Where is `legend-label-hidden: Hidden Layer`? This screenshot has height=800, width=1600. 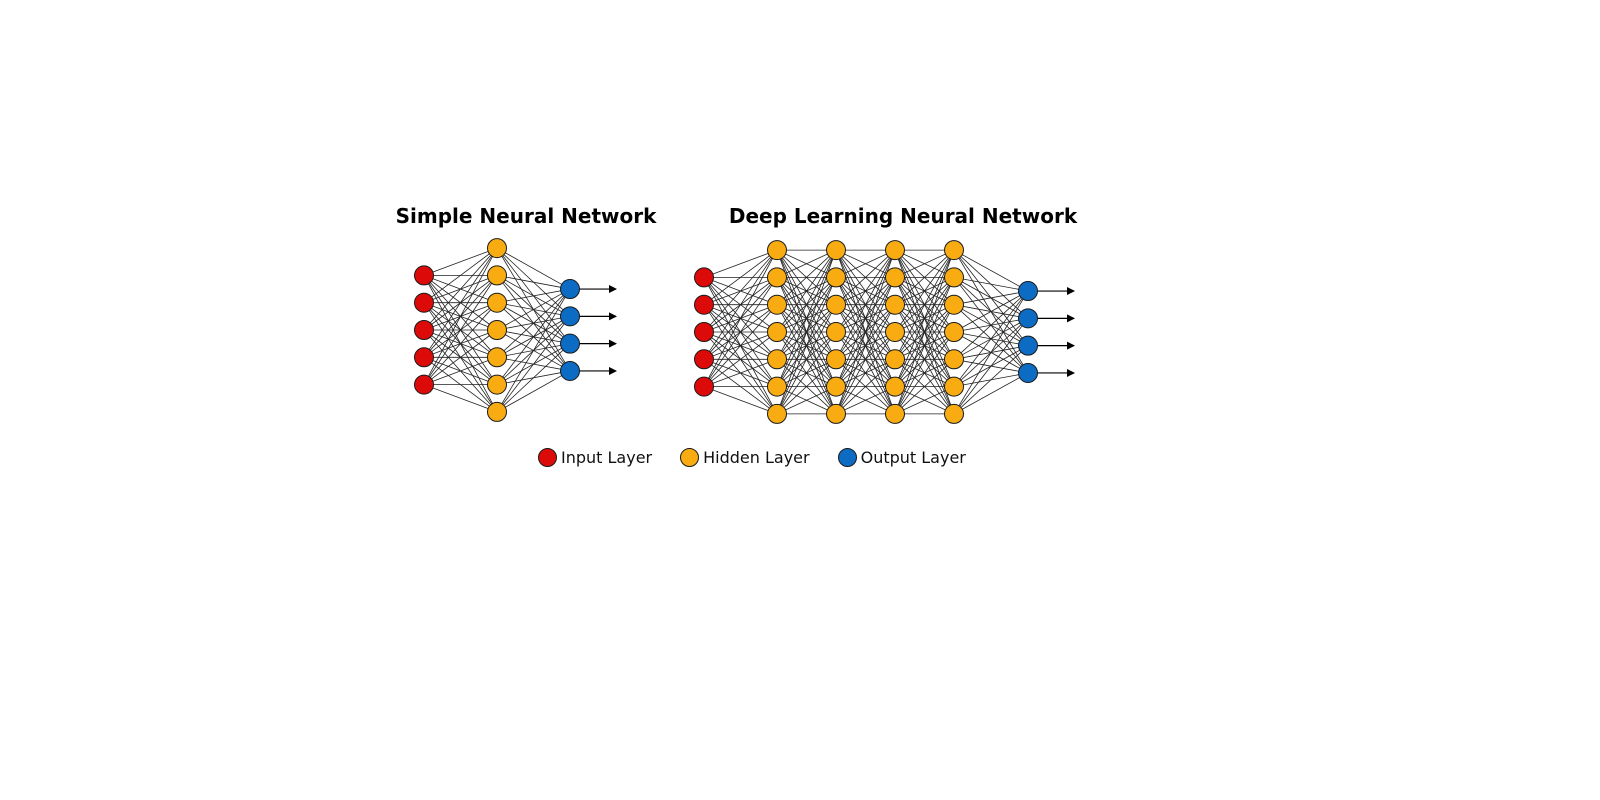
legend-label-hidden: Hidden Layer is located at coordinates (756, 457).